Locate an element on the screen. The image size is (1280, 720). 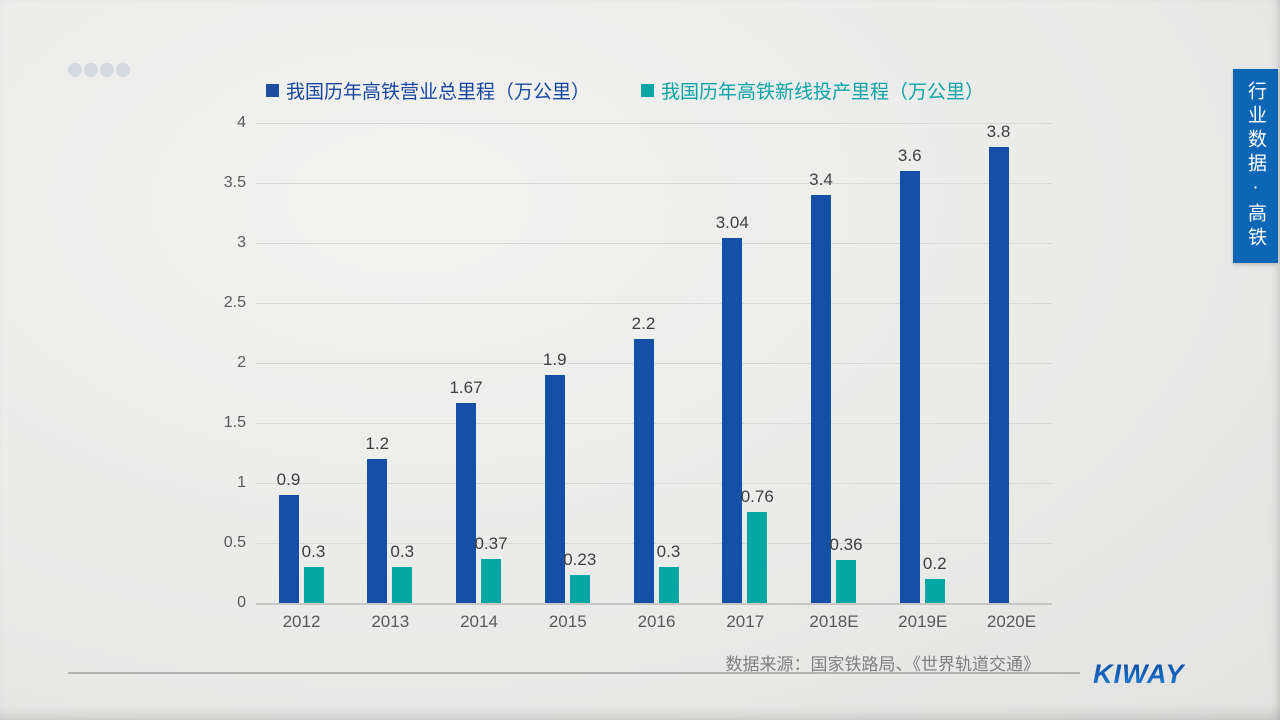
legend-item-total-mileage: 我国历年高铁营业总里程（万公里） is located at coordinates (428, 90).